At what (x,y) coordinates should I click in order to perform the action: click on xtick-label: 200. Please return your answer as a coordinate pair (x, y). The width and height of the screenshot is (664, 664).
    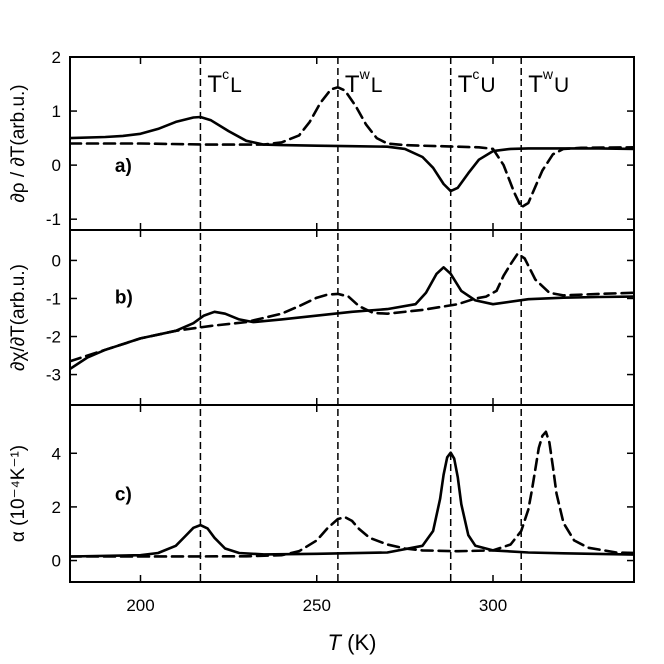
    Looking at the image, I should click on (140, 605).